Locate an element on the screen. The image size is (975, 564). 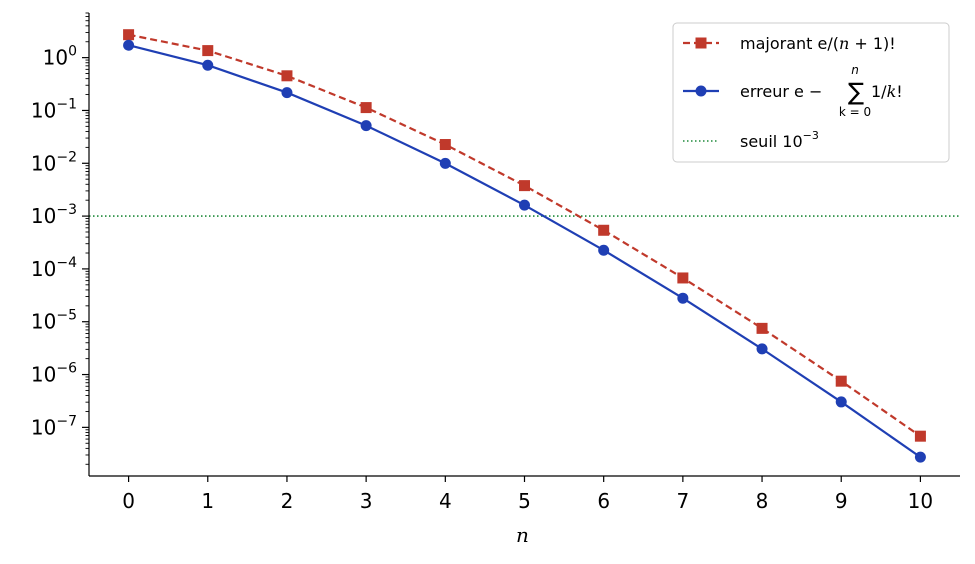
y-tick-label: 10⁻³ is located at coordinates (54, 215).